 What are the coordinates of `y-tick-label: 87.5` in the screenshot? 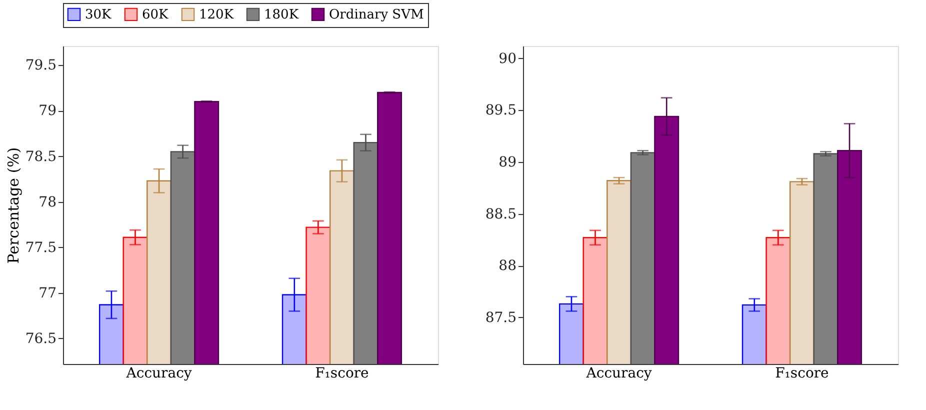 It's located at (500, 318).